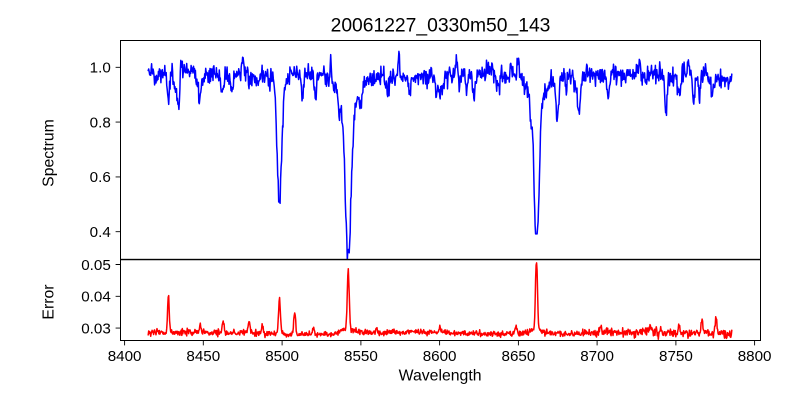 This screenshot has height=400, width=800. What do you see at coordinates (96, 265) in the screenshot?
I see `svg-text: 0.05` at bounding box center [96, 265].